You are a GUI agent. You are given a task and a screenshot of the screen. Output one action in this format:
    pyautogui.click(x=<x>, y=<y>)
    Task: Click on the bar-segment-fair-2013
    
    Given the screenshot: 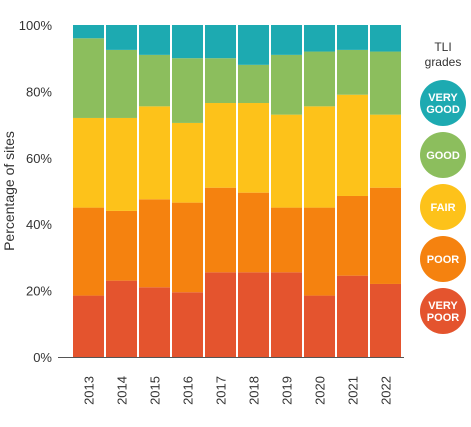 What is the action you would take?
    pyautogui.click(x=88, y=162)
    